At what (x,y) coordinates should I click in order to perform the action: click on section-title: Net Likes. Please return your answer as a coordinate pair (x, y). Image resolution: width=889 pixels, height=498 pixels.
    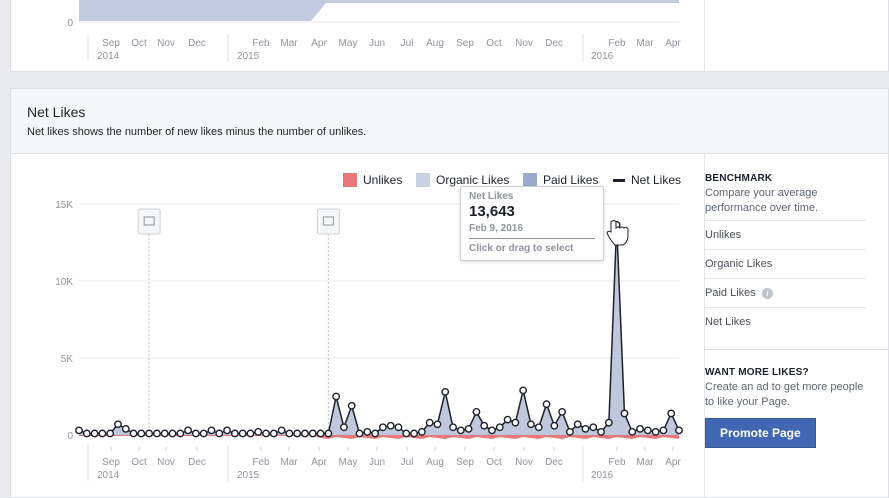
    Looking at the image, I should click on (56, 112).